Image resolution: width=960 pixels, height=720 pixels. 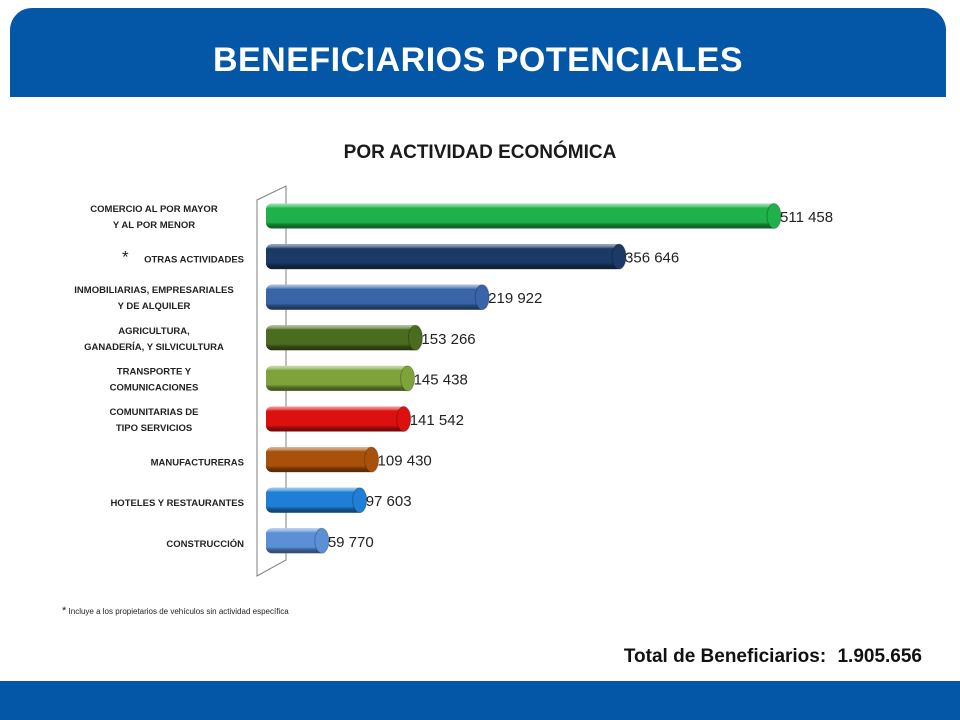 What do you see at coordinates (154, 225) in the screenshot?
I see `category-label: Y AL POR MENOR` at bounding box center [154, 225].